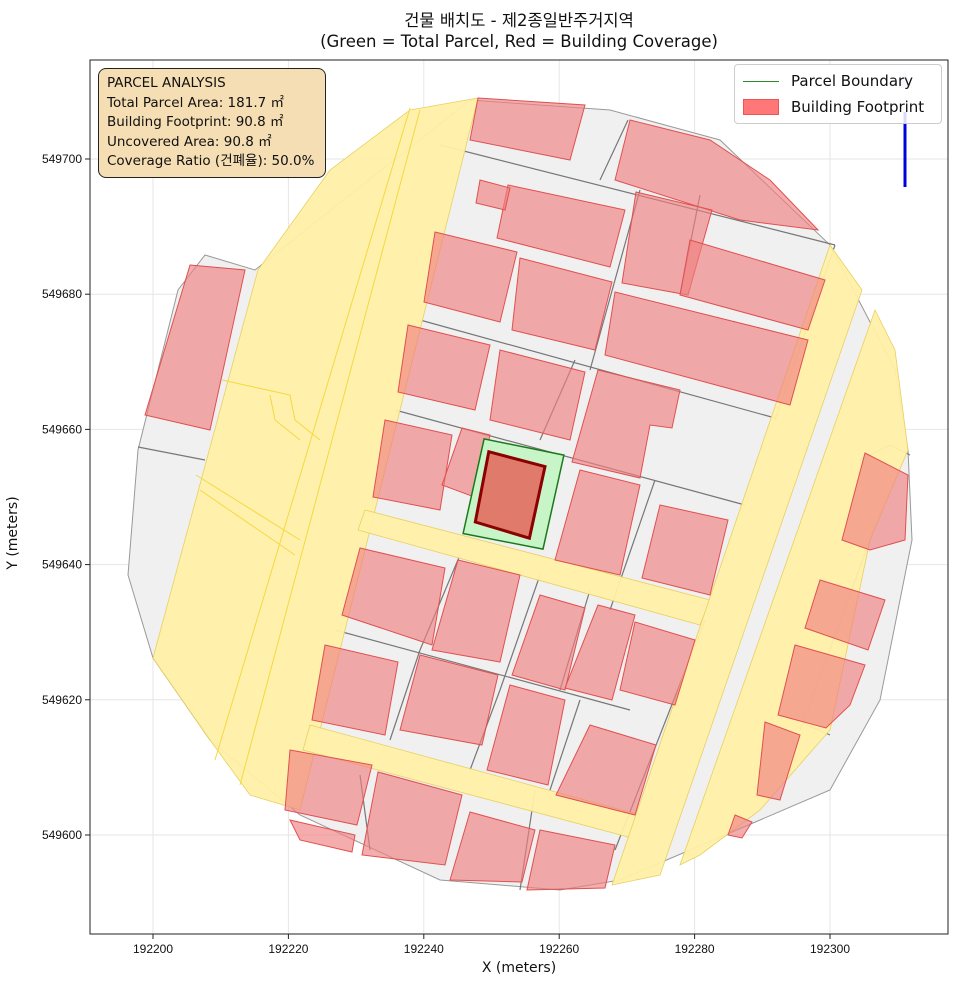  I want to click on x-tick-label: 192220, so click(288, 949).